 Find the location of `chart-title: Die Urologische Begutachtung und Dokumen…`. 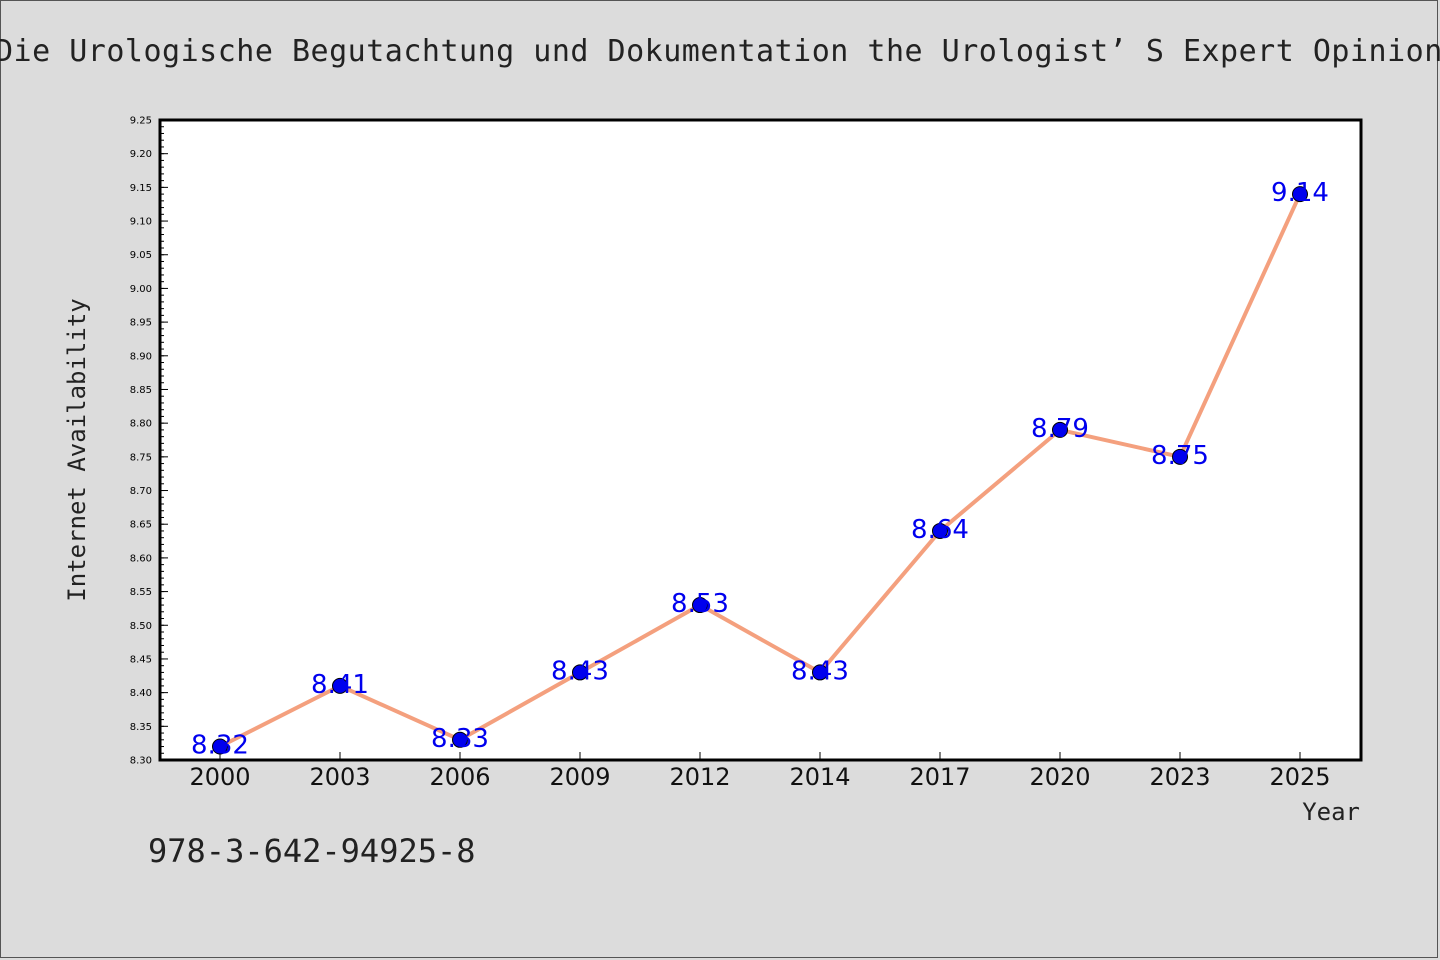

chart-title: Die Urologische Begutachtung und Dokumen… is located at coordinates (720, 51).